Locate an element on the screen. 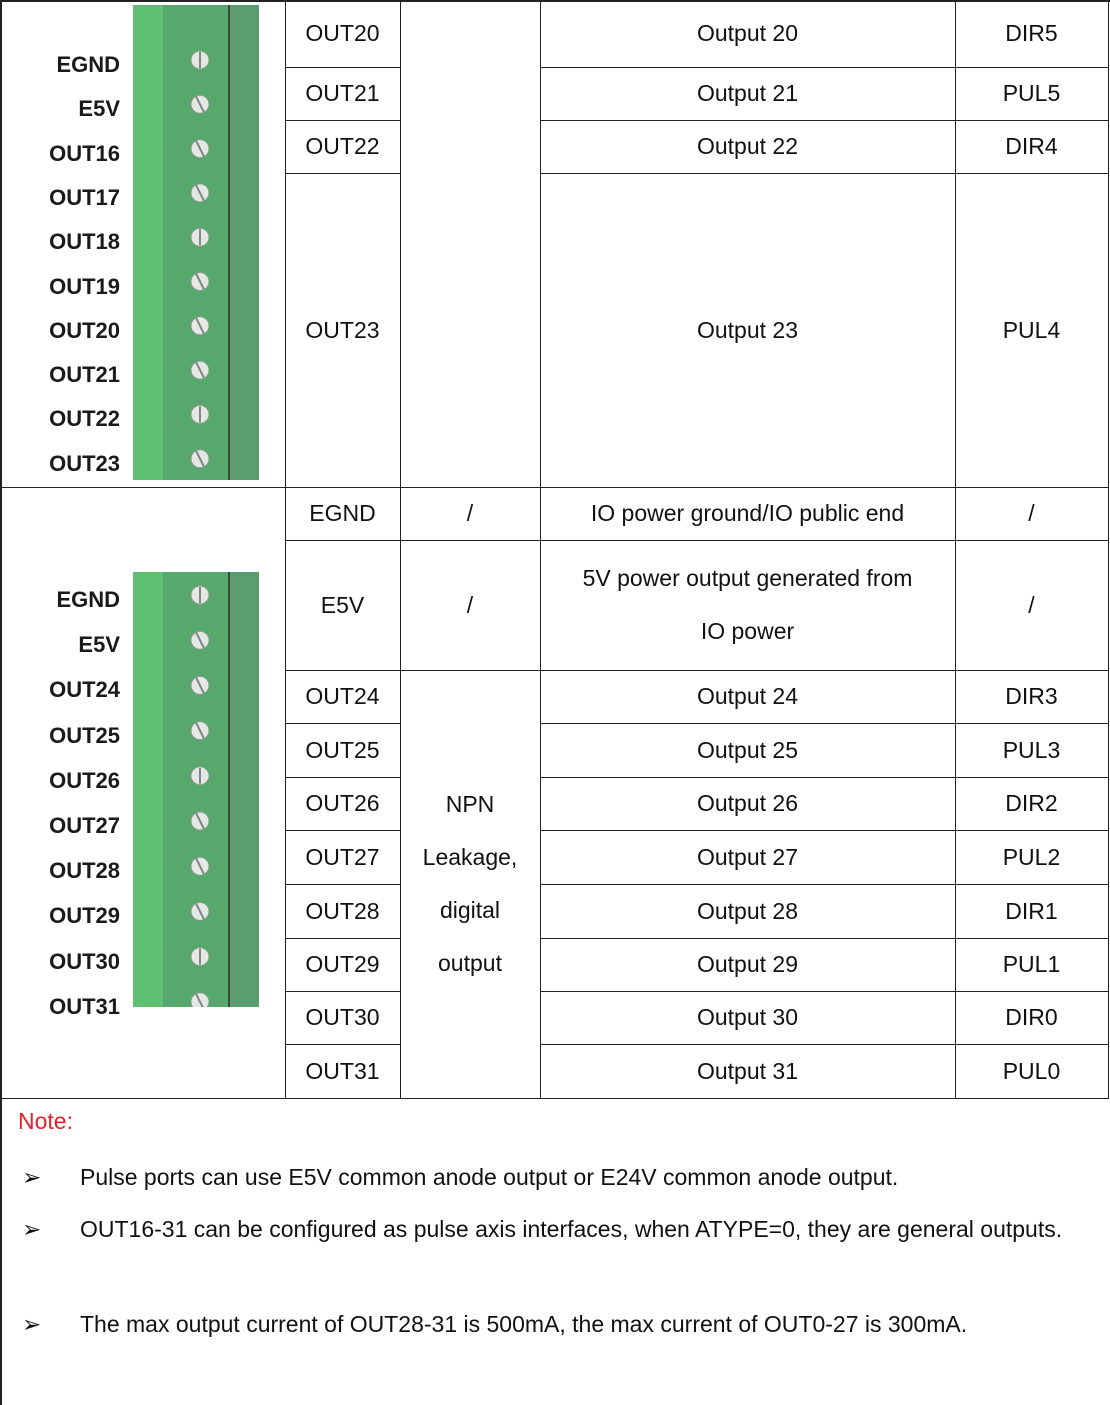  name-cell-text: OUT23 is located at coordinates (342, 329).